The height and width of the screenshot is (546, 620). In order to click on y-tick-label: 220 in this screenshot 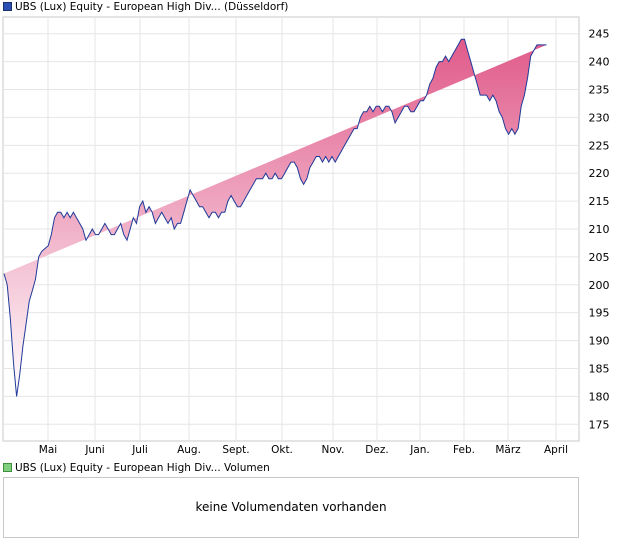, I will do `click(599, 173)`.